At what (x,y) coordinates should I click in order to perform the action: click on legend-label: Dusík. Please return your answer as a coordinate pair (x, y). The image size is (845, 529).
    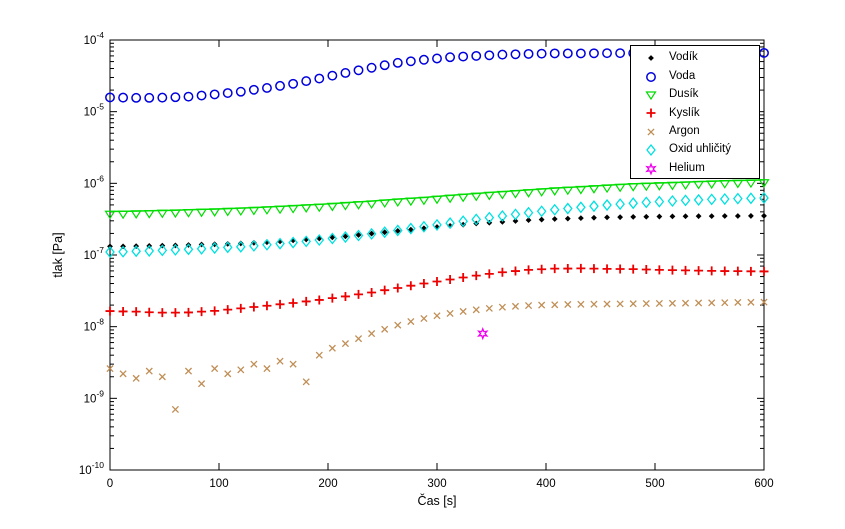
    Looking at the image, I should click on (684, 94).